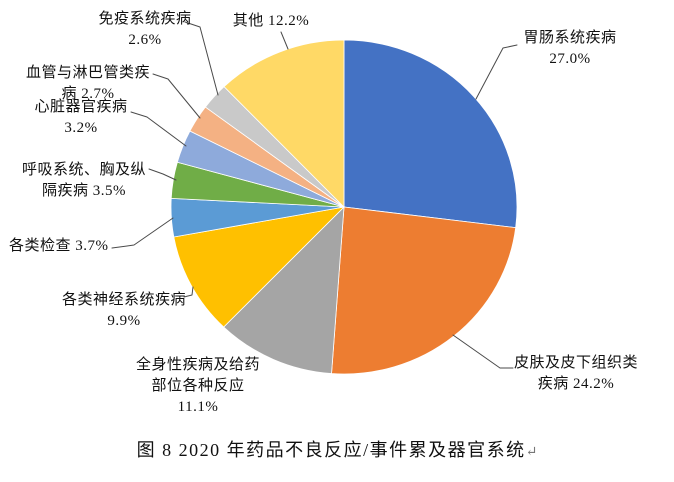 Image resolution: width=674 pixels, height=482 pixels. I want to click on leader-line-other, so click(284, 40).